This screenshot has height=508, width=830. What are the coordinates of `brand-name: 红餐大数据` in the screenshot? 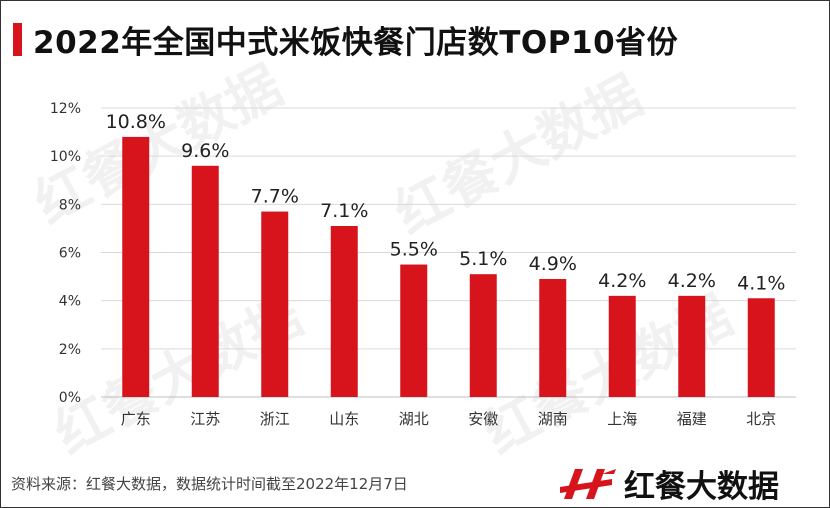 It's located at (701, 487).